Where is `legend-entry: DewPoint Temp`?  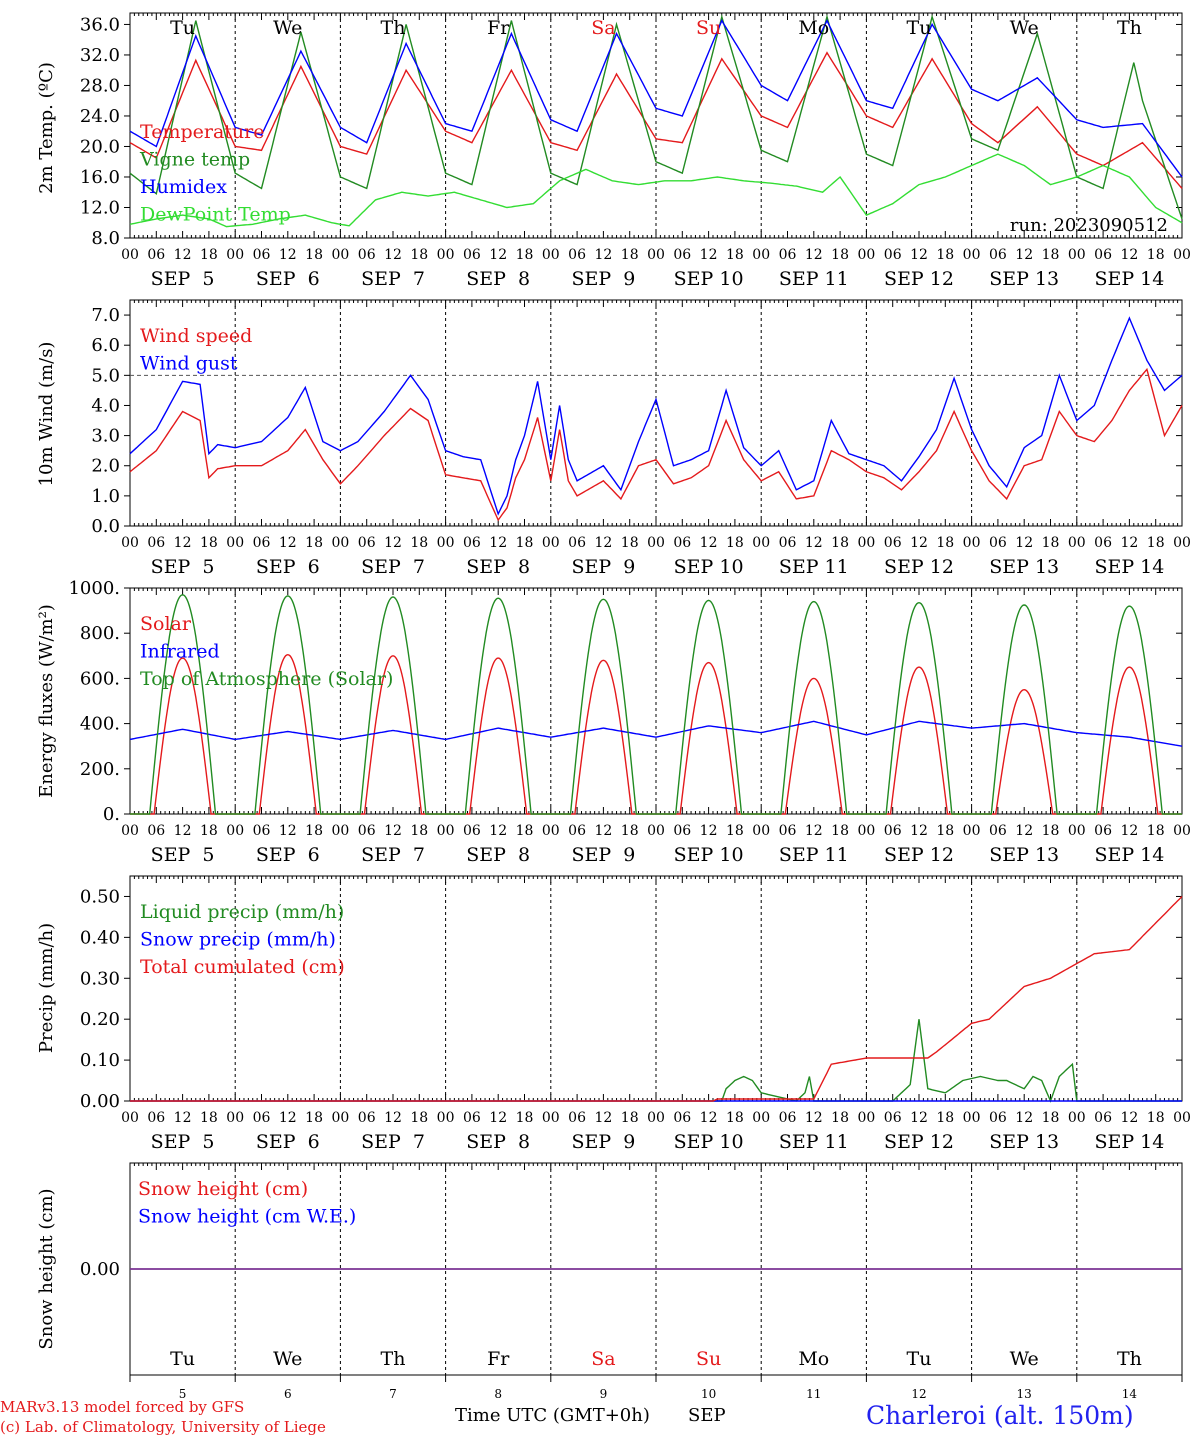 legend-entry: DewPoint Temp is located at coordinates (215, 215).